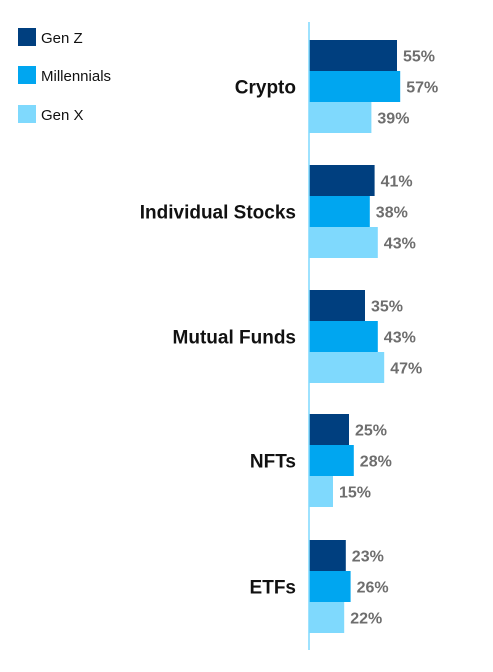 The height and width of the screenshot is (672, 493). I want to click on legend-swatch-gen-z, so click(27, 37).